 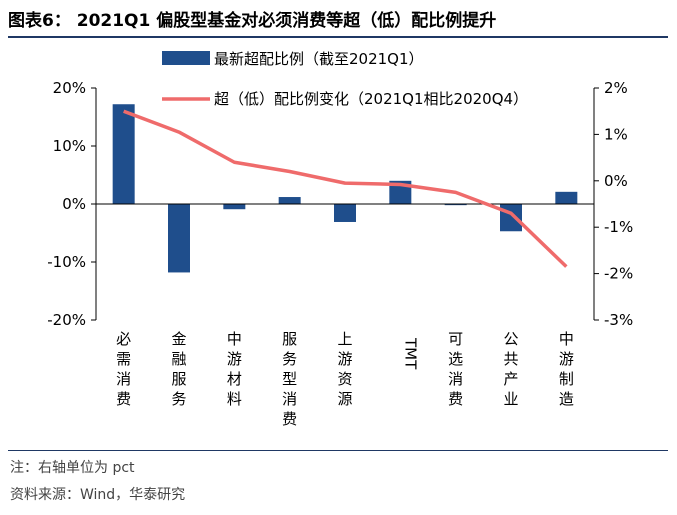 I want to click on category-label: 上游资源, so click(x=344, y=369).